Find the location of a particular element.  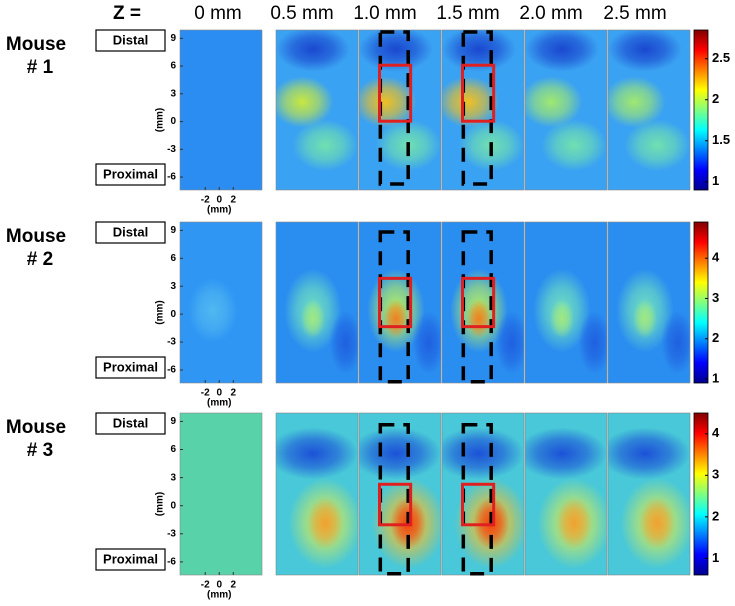

mouse-number: # 1 is located at coordinates (40, 67).